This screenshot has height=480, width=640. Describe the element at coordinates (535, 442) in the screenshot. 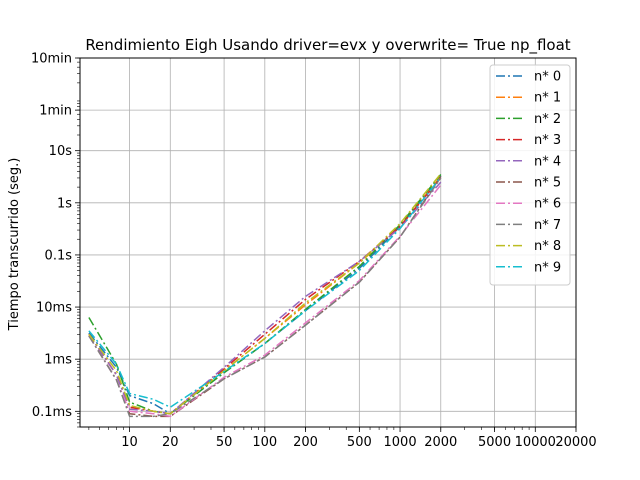

I see `x-tick-label: 10000` at that location.